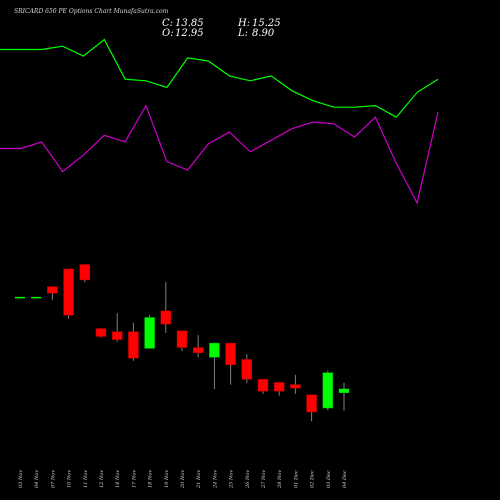  What do you see at coordinates (329, 479) in the screenshot?
I see `x-tick-label: 03 Dec` at bounding box center [329, 479].